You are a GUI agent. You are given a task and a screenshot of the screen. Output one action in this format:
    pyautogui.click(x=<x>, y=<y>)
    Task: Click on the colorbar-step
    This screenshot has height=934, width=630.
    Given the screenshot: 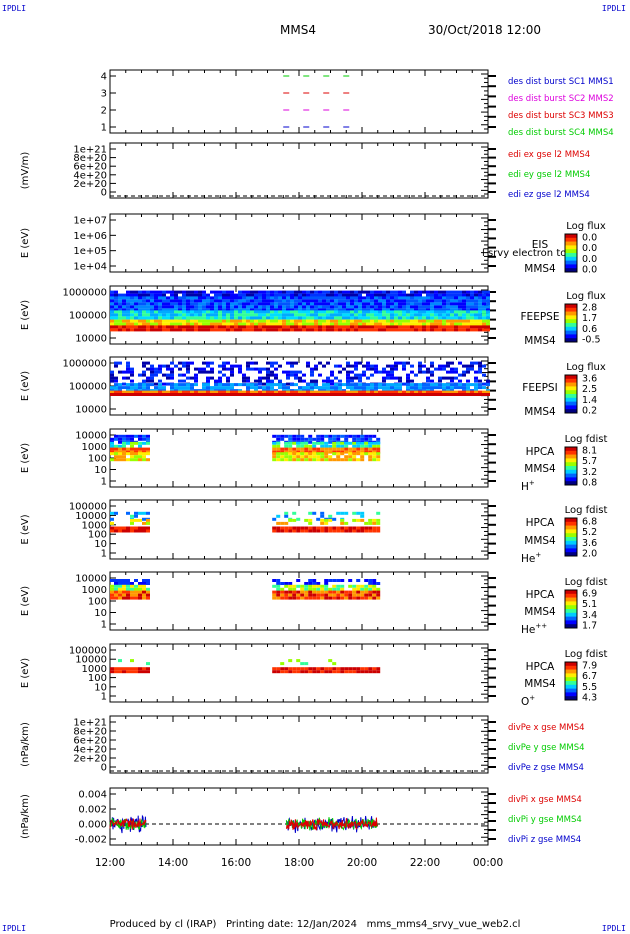 What is the action you would take?
    pyautogui.click(x=571, y=622)
    